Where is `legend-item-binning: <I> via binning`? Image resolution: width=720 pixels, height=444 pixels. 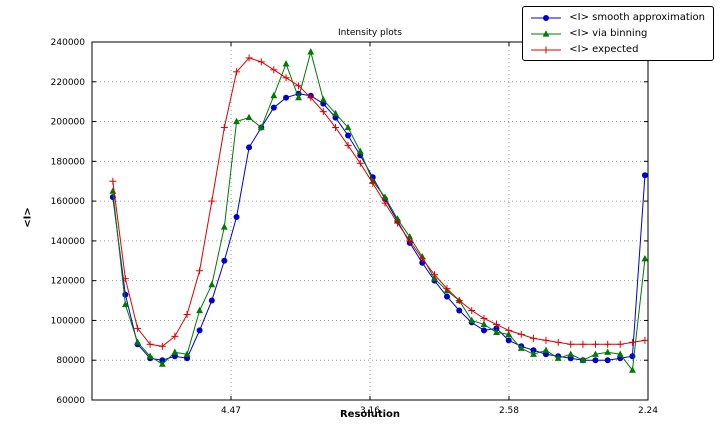 legend-item-binning: <I> via binning is located at coordinates (617, 33).